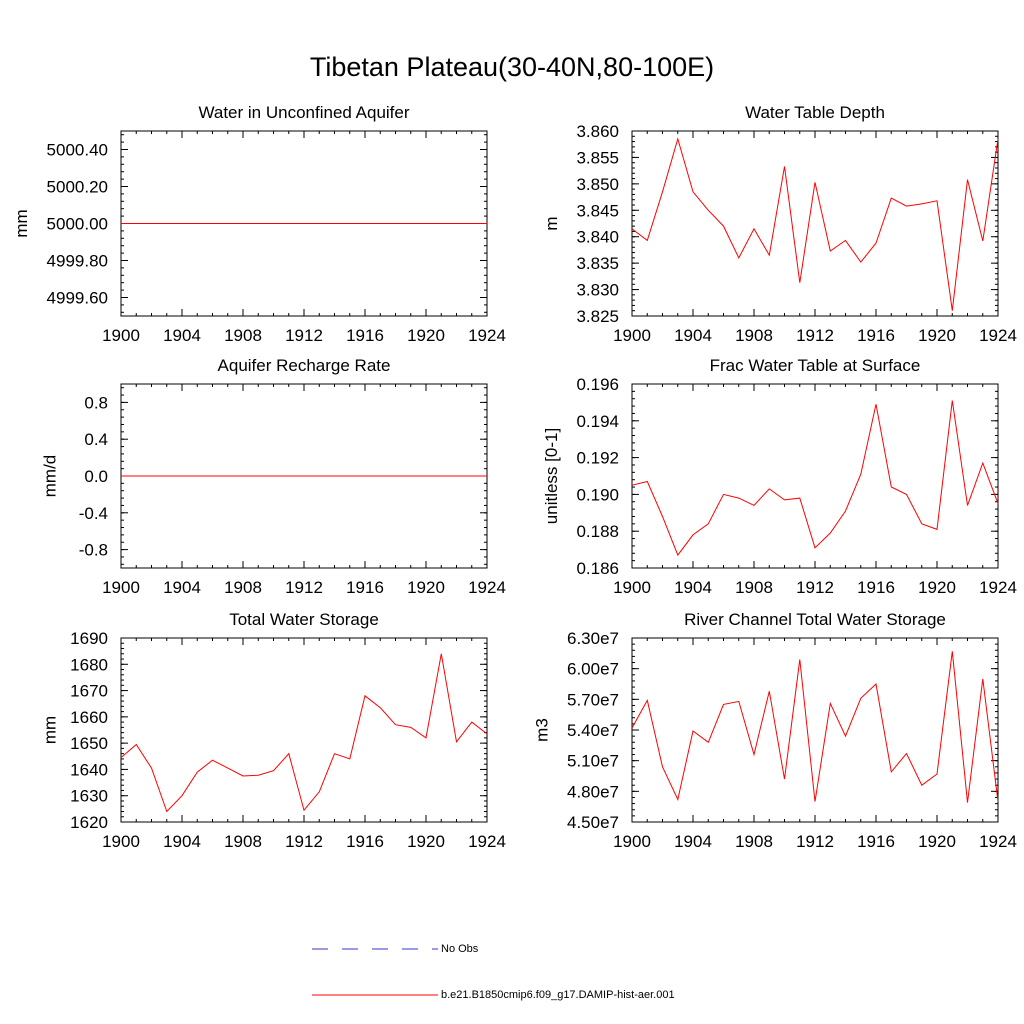  What do you see at coordinates (89, 717) in the screenshot?
I see `y-tick-label: 1660` at bounding box center [89, 717].